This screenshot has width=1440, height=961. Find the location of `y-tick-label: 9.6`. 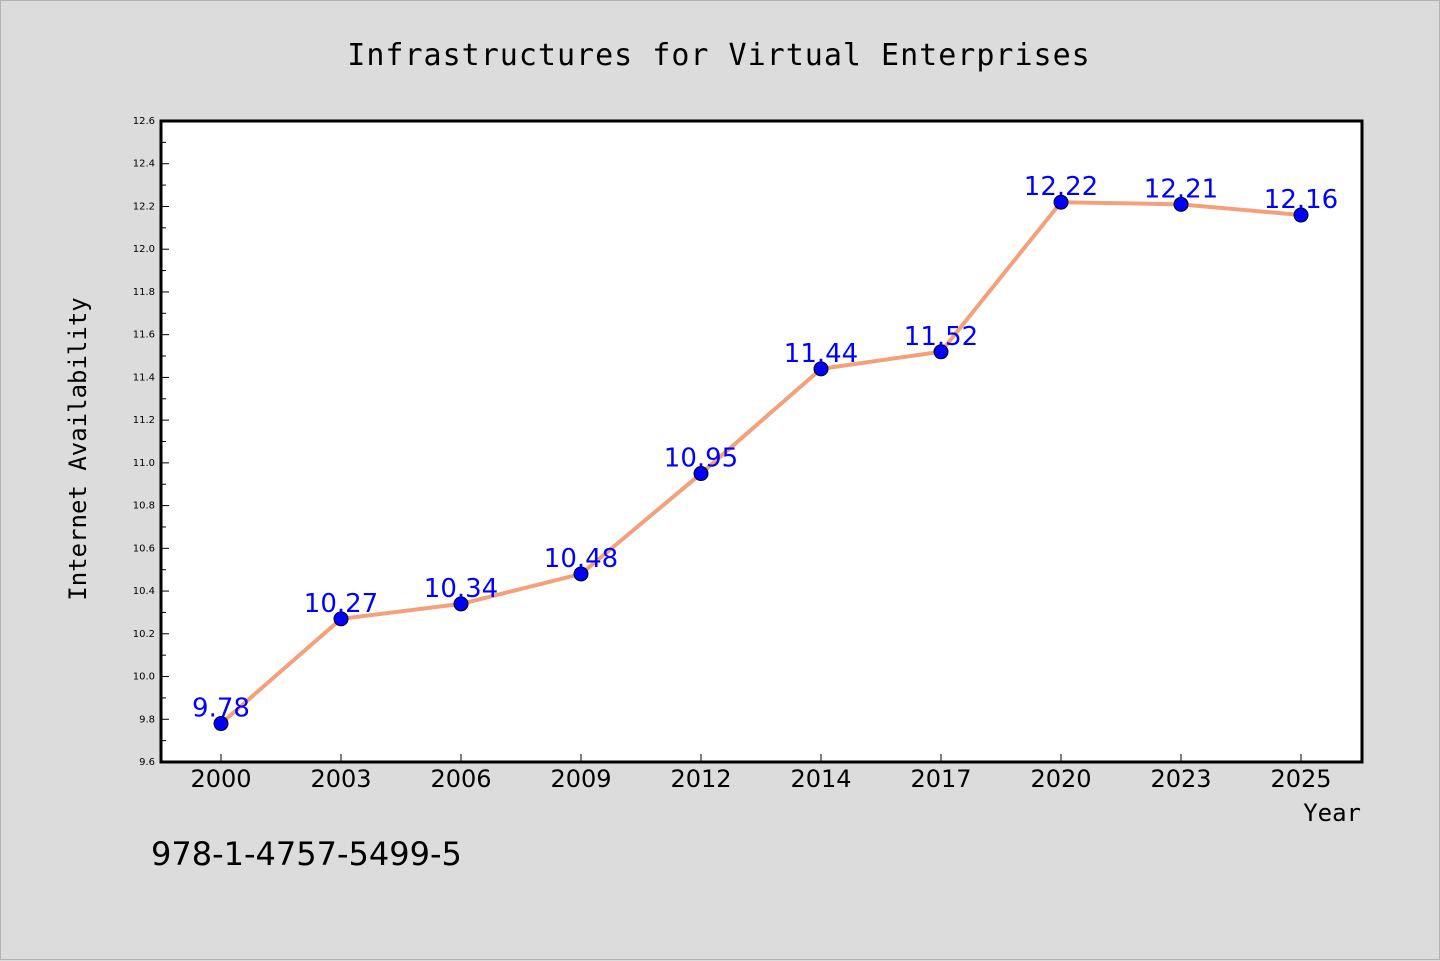

y-tick-label: 9.6 is located at coordinates (147, 762).